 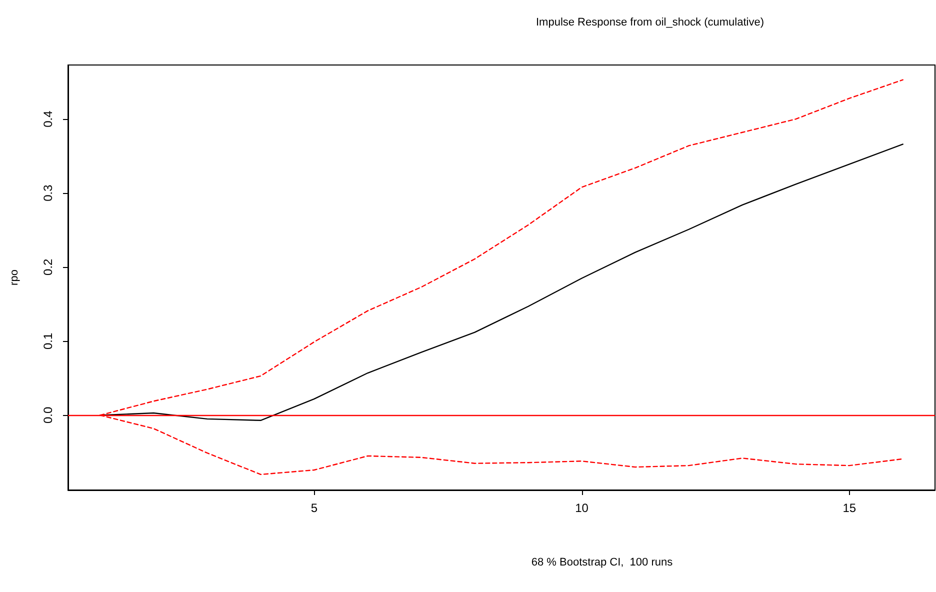 What do you see at coordinates (48, 193) in the screenshot?
I see `y-tick-label: 0.3` at bounding box center [48, 193].